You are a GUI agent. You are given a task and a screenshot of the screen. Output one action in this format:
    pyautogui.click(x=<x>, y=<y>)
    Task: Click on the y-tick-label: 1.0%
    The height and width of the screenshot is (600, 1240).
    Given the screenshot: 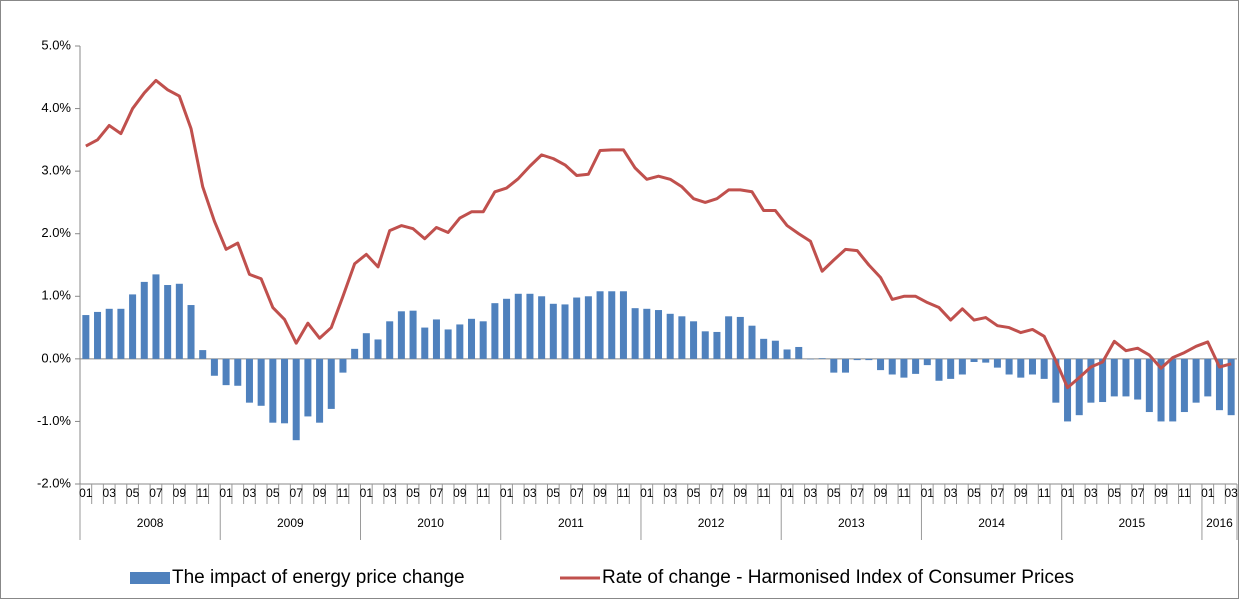 What is the action you would take?
    pyautogui.click(x=56, y=295)
    